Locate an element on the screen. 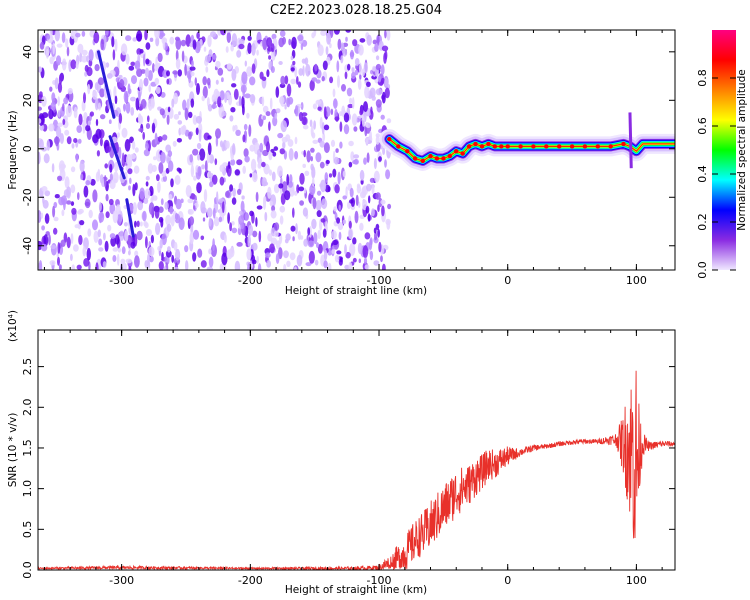 This screenshot has width=750, height=600. y-tick-label: -20 is located at coordinates (27, 197).